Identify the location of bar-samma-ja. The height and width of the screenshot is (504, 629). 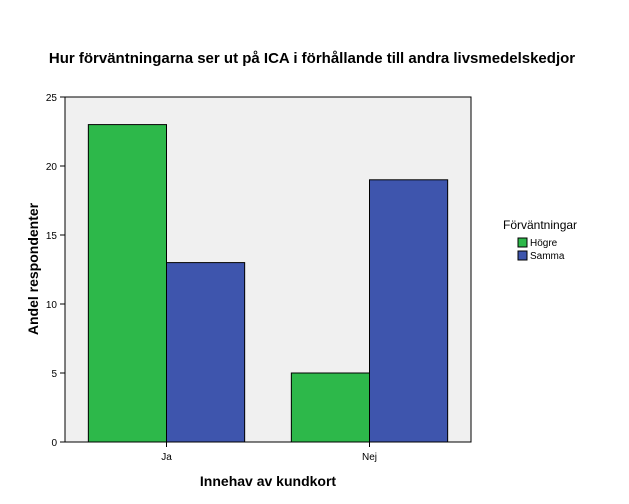
(206, 352).